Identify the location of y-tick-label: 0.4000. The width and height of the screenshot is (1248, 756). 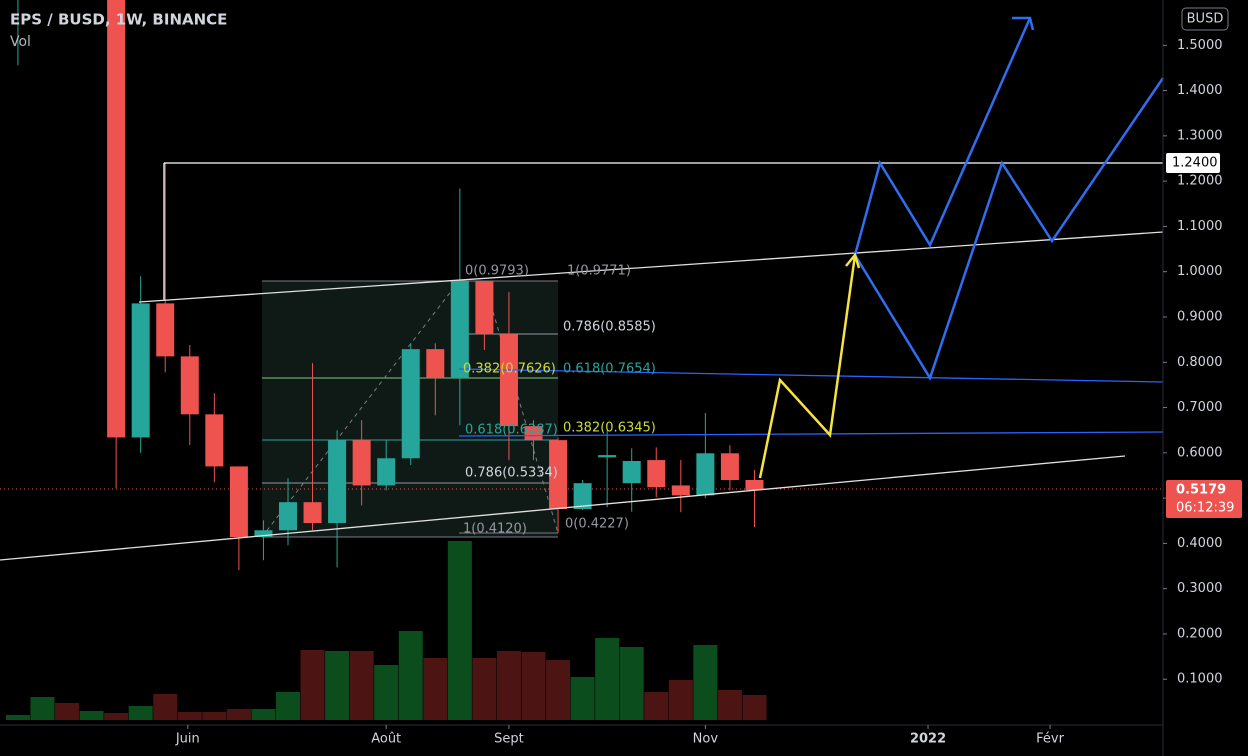
(1200, 543).